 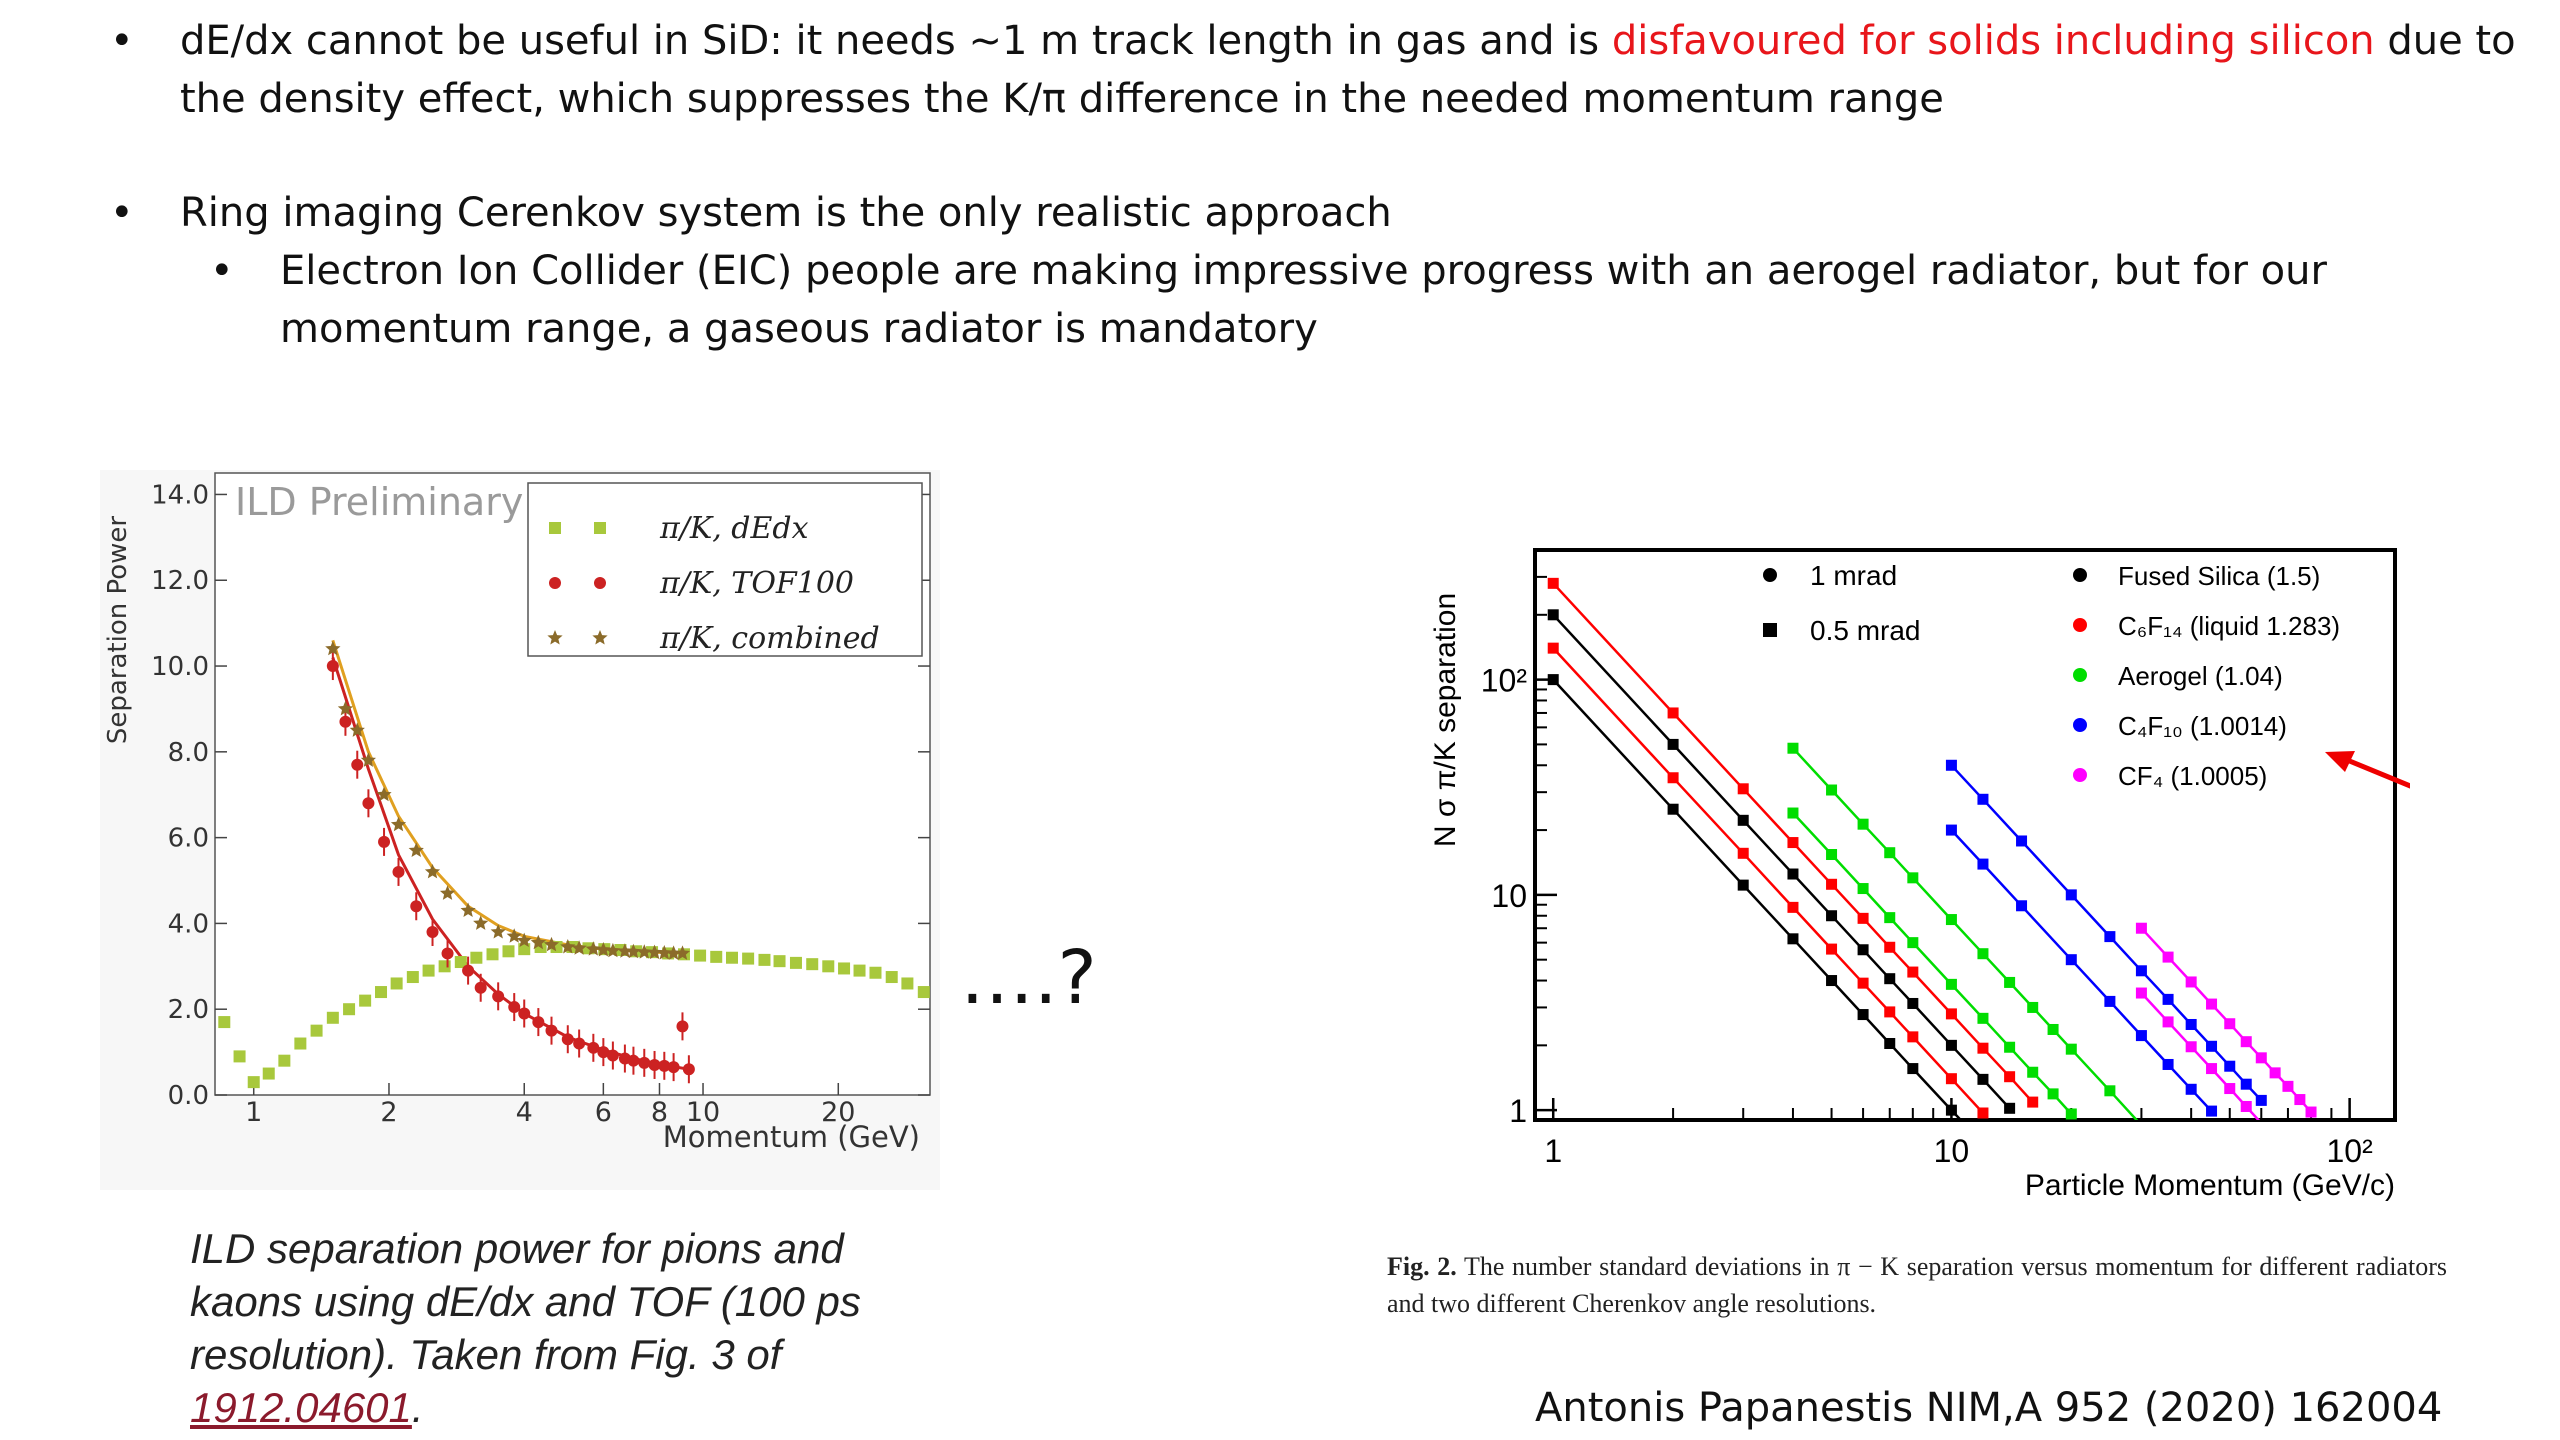 I want to click on arrow-head, so click(x=2340, y=761).